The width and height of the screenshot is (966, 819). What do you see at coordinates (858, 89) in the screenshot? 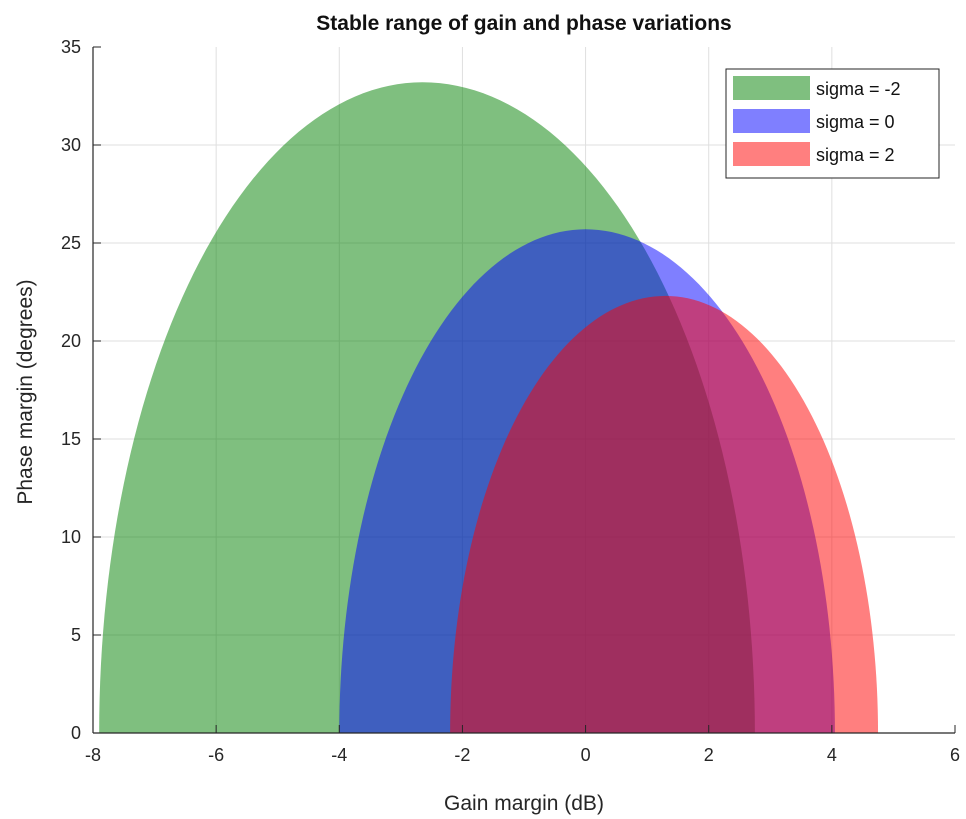
I see `legend-entry: sigma = -2` at bounding box center [858, 89].